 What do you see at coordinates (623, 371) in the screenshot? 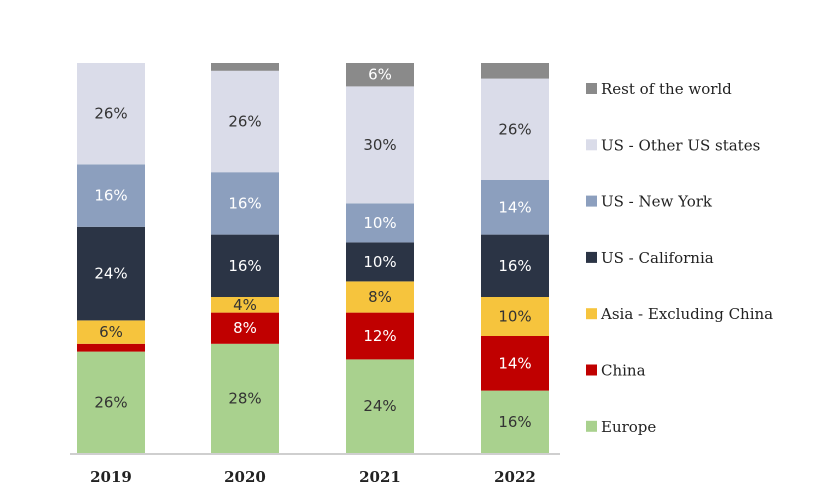
I see `legend-label-1: China` at bounding box center [623, 371].